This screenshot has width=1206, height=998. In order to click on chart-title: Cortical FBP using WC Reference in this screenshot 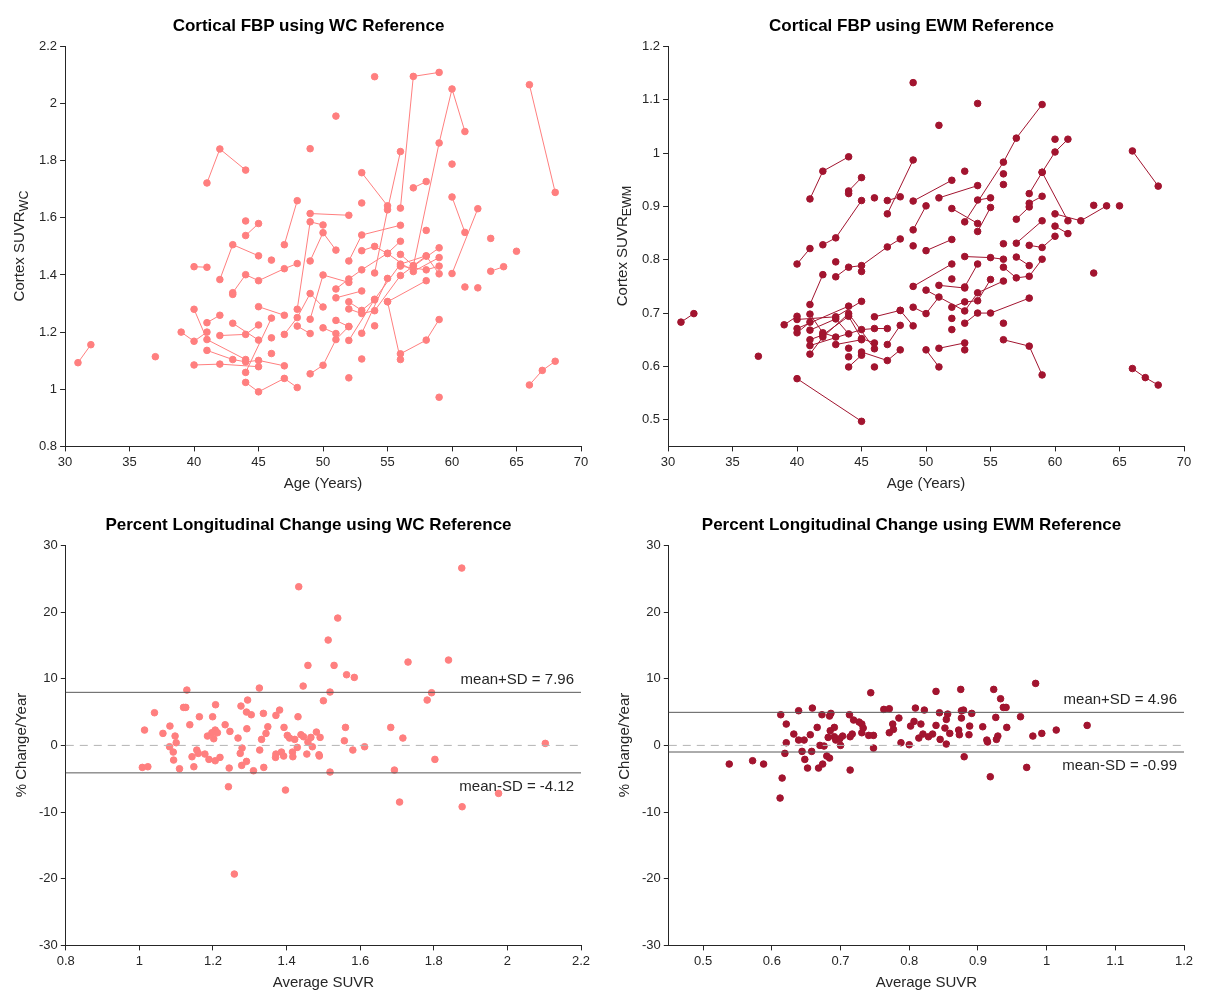, I will do `click(308, 25)`.